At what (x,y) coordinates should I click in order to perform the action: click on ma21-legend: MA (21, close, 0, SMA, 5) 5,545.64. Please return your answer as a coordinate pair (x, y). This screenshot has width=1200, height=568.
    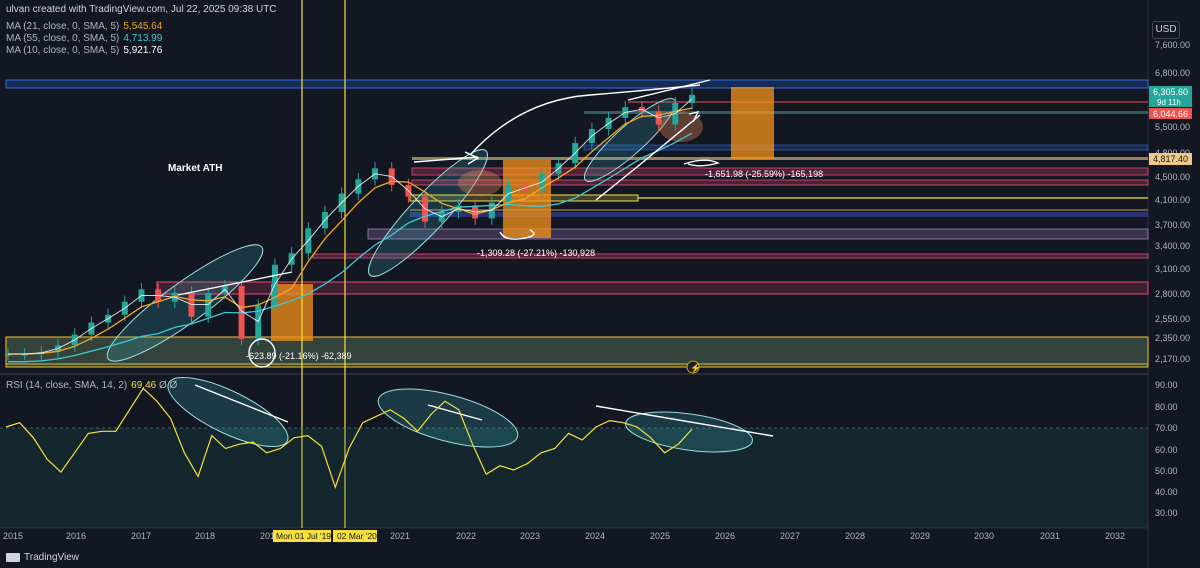
    Looking at the image, I should click on (84, 26).